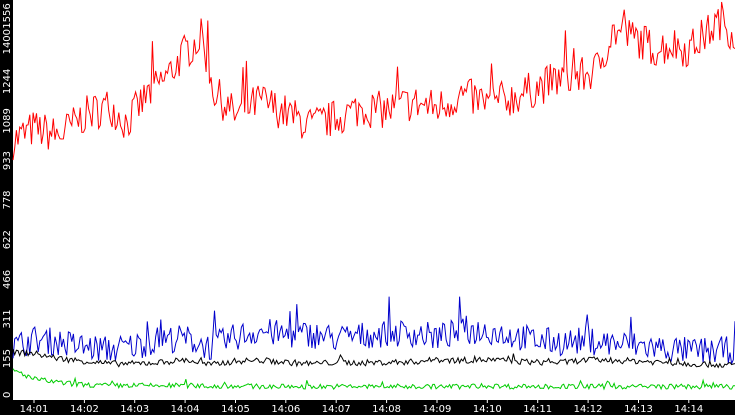  What do you see at coordinates (134, 409) in the screenshot?
I see `x-tick-label: 14:03` at bounding box center [134, 409].